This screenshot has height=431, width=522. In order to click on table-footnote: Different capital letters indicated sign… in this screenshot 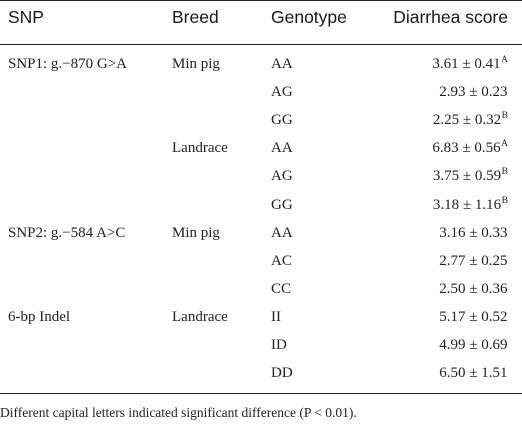, I will do `click(178, 412)`.